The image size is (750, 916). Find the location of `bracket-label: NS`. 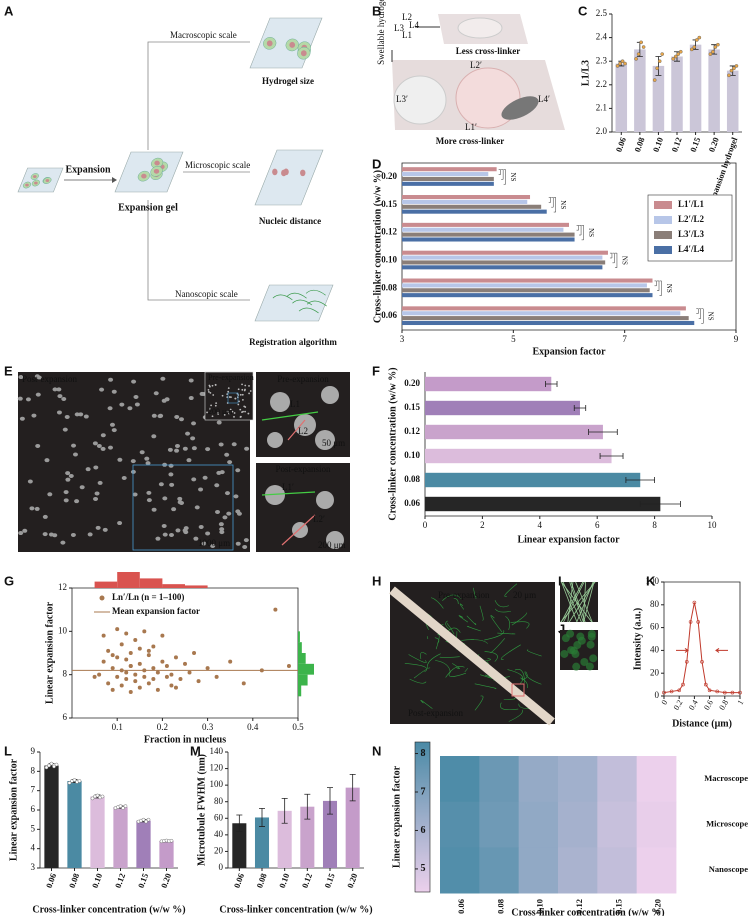

bracket-label: NS is located at coordinates (563, 204).